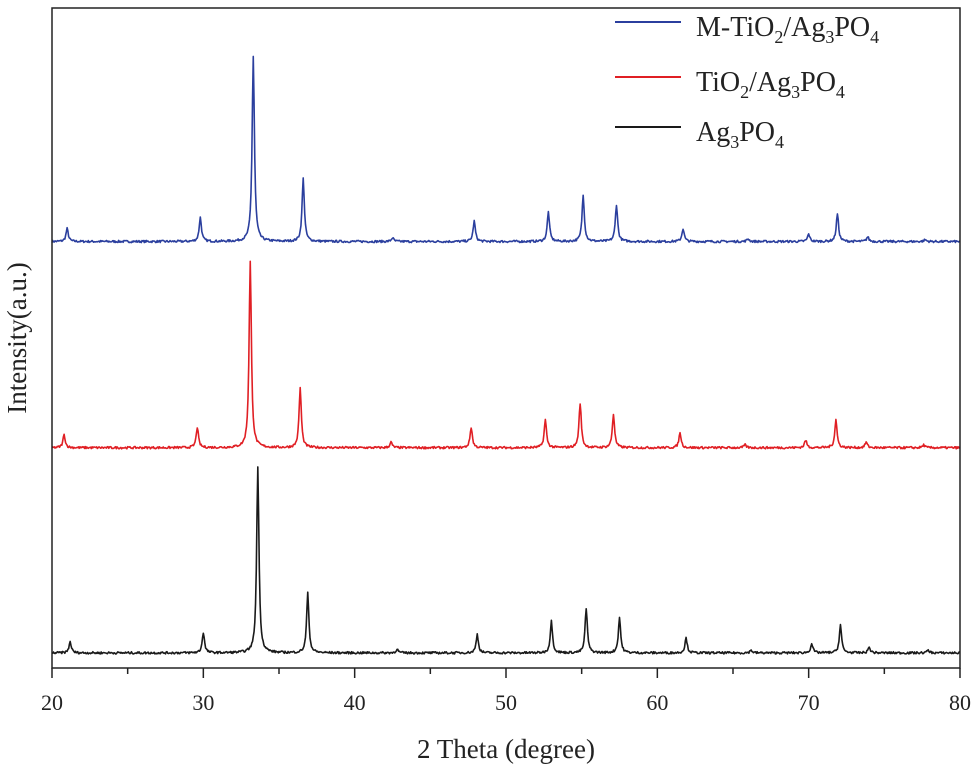 This screenshot has width=975, height=772. What do you see at coordinates (809, 702) in the screenshot?
I see `x-tick-label: 70` at bounding box center [809, 702].